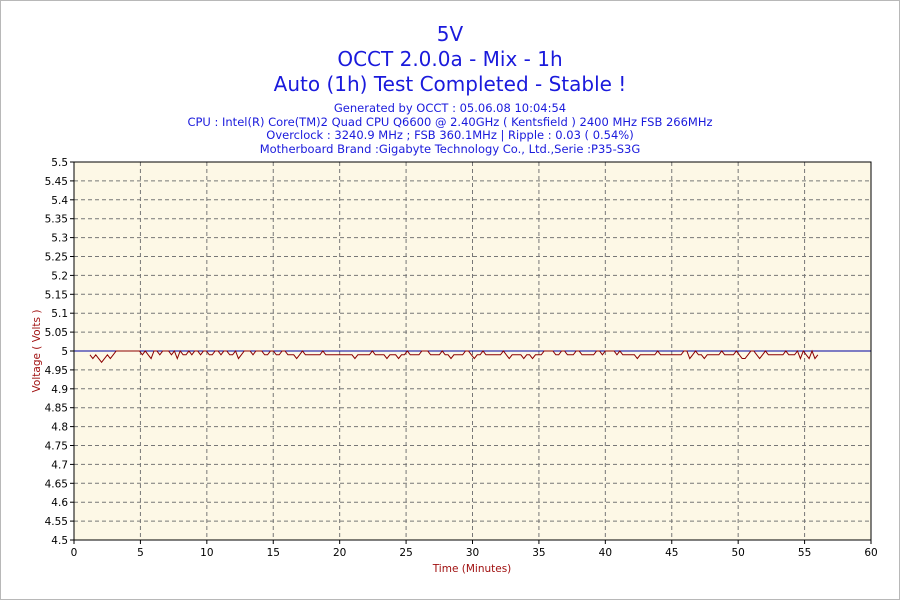  Describe the element at coordinates (56, 258) in the screenshot. I see `y-tick-label: 5.25` at that location.